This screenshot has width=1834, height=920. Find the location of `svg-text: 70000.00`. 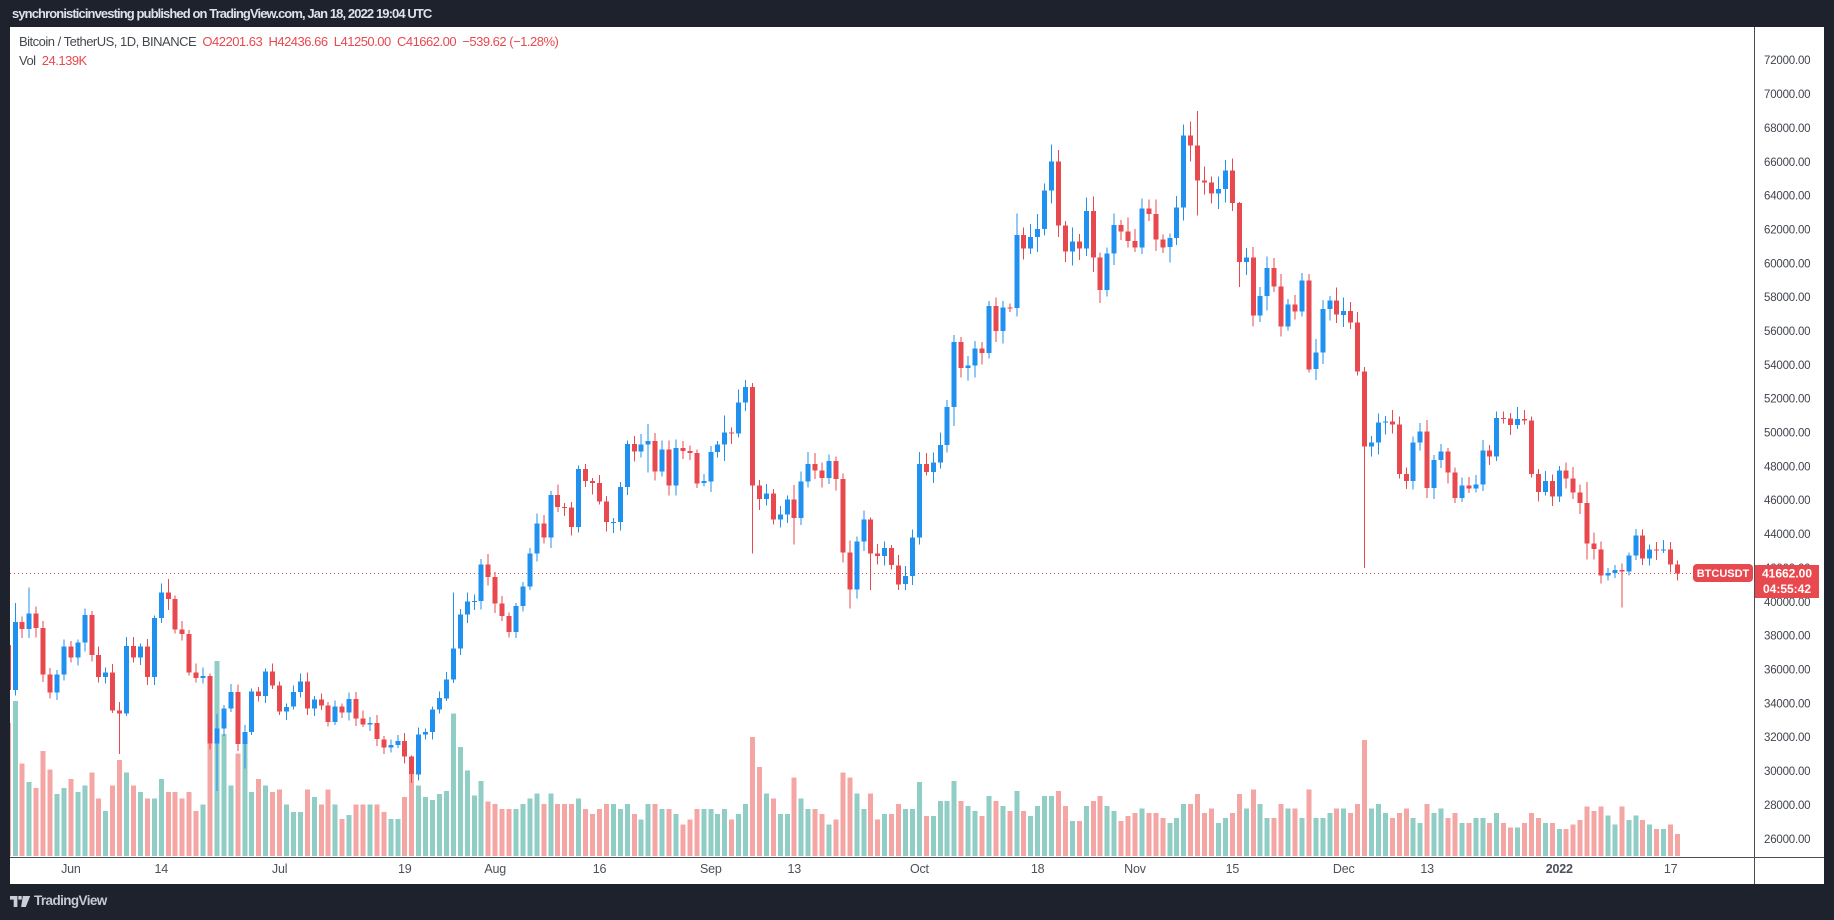

svg-text: 70000.00 is located at coordinates (1787, 95).